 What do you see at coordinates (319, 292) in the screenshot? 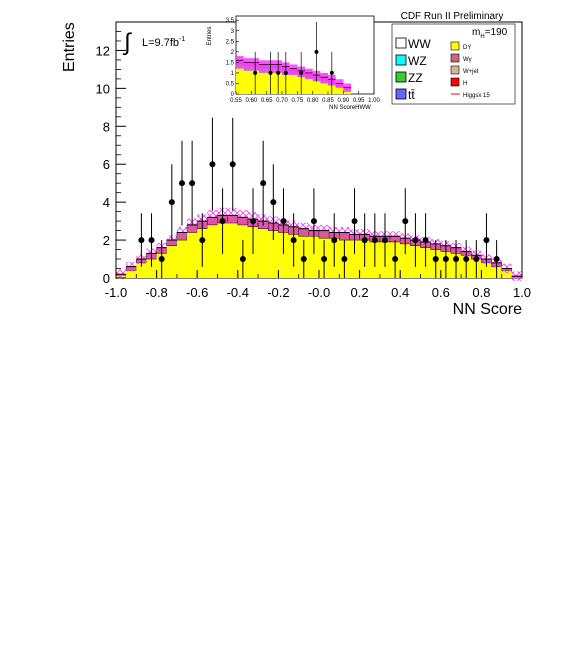
I see `x-tick-label: -0.0` at bounding box center [319, 292].